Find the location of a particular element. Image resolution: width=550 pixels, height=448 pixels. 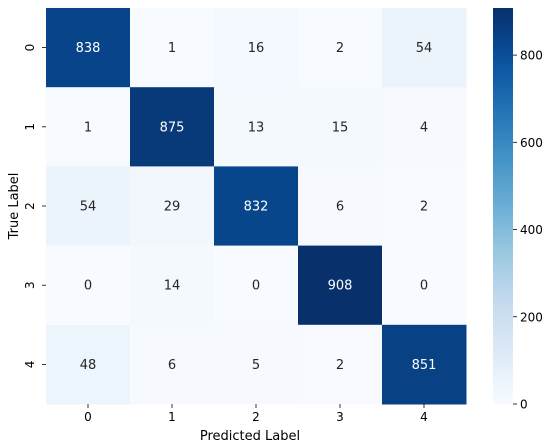

cell-value-4-2: 5 is located at coordinates (256, 365).